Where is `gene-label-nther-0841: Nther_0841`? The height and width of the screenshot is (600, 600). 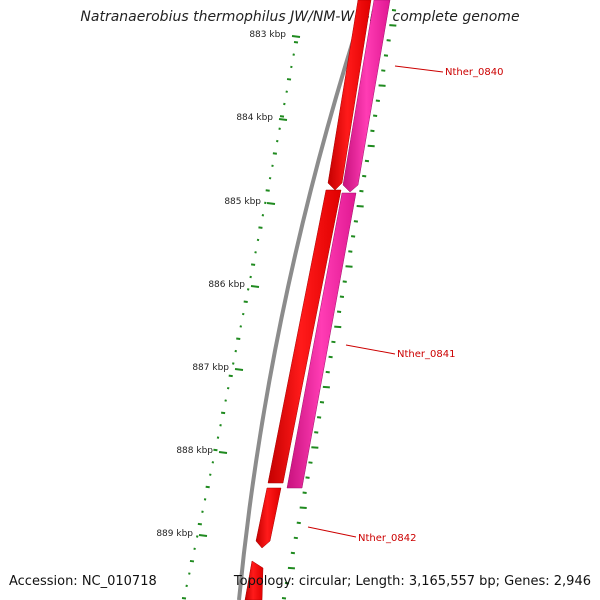
gene-label-nther-0841: Nther_0841 is located at coordinates (426, 354).